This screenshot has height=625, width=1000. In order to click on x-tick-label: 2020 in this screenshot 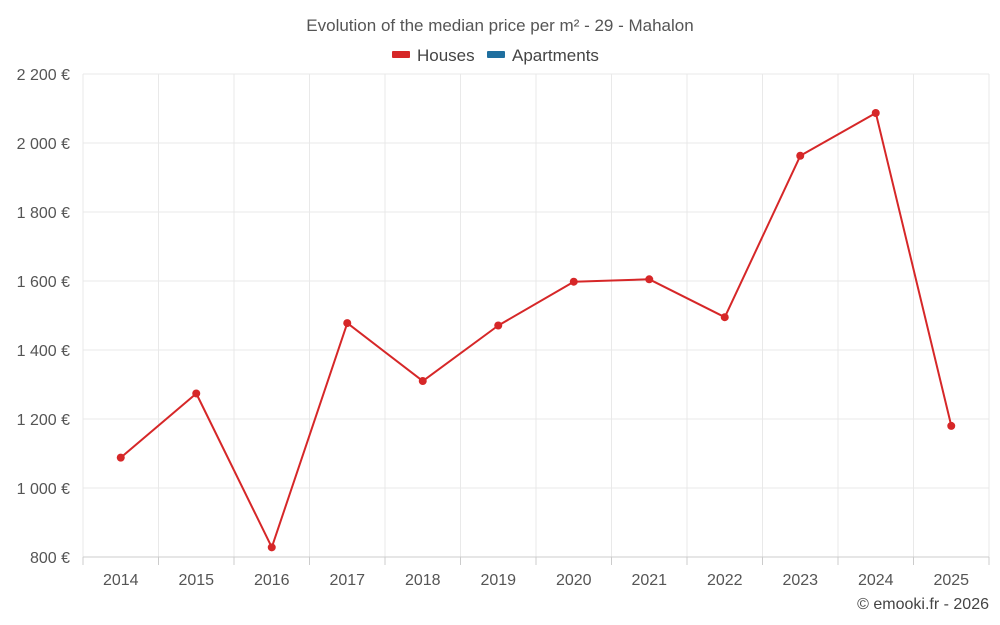, I will do `click(574, 580)`.